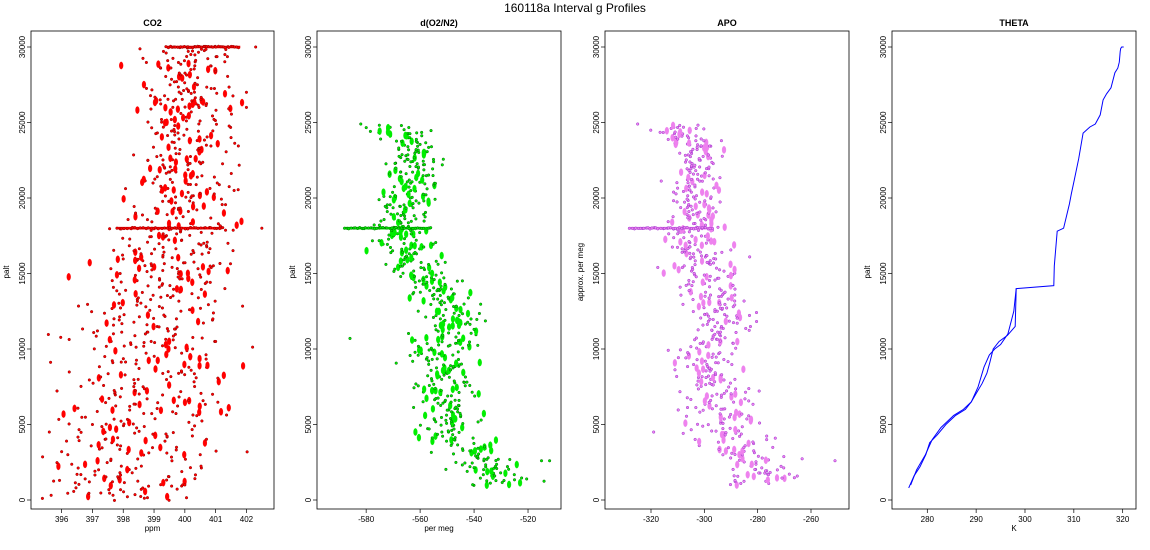 This screenshot has height=550, width=1150. Describe the element at coordinates (438, 528) in the screenshot. I see `x-axis-label: per meg` at that location.